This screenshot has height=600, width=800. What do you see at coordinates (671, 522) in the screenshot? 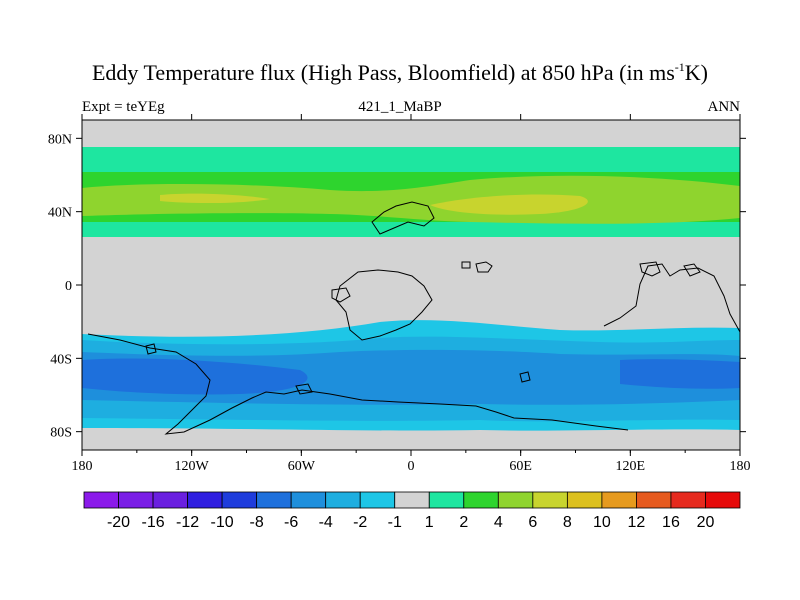
I see `colorbar-label: 16` at bounding box center [671, 522].